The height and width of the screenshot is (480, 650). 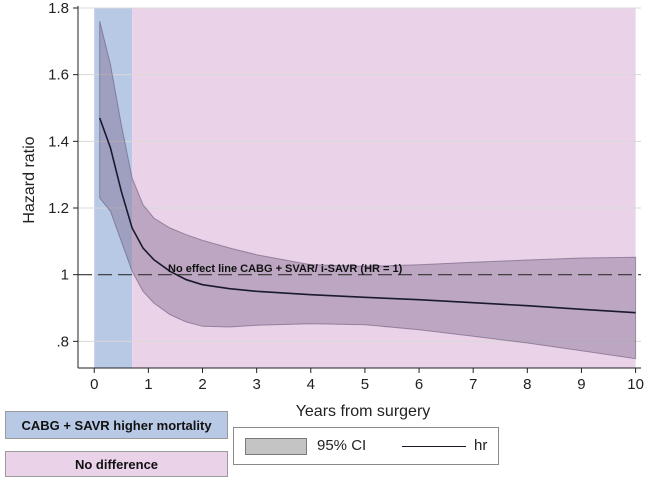 What do you see at coordinates (58, 141) in the screenshot?
I see `y-tick-label-3: 1.4` at bounding box center [58, 141].